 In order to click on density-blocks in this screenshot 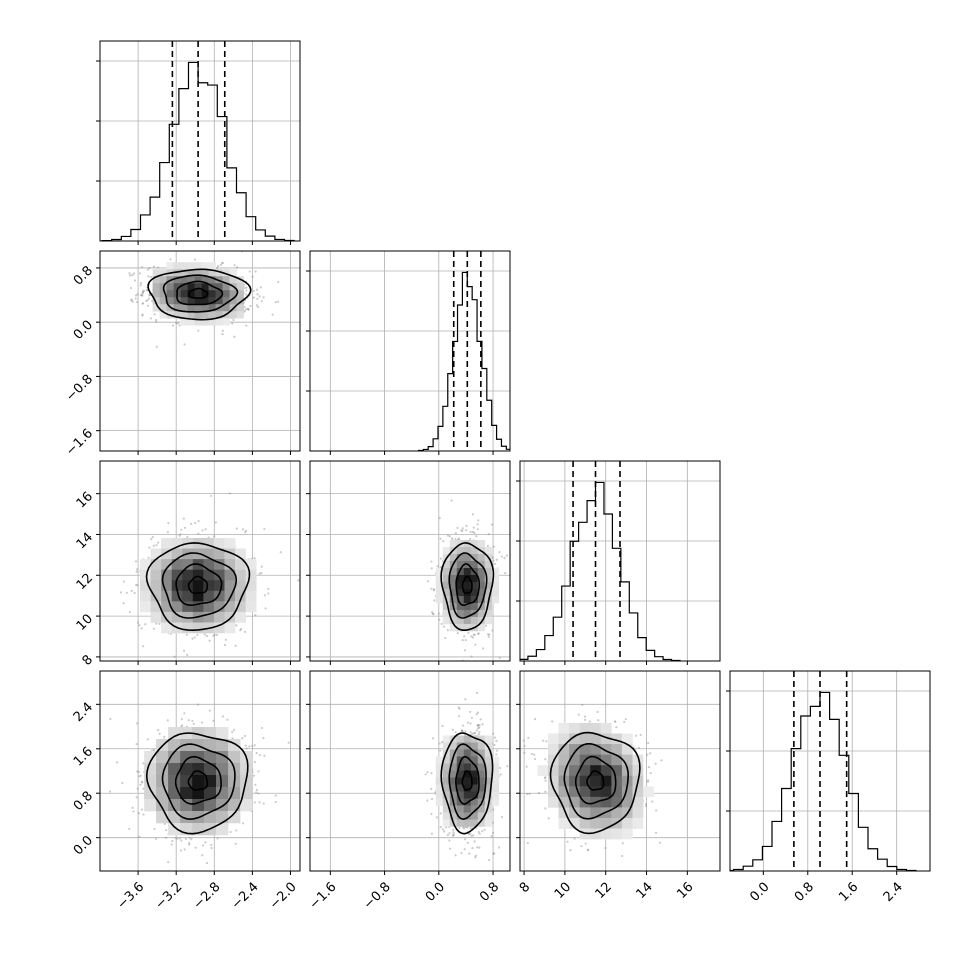, I will do `click(198, 585)`.